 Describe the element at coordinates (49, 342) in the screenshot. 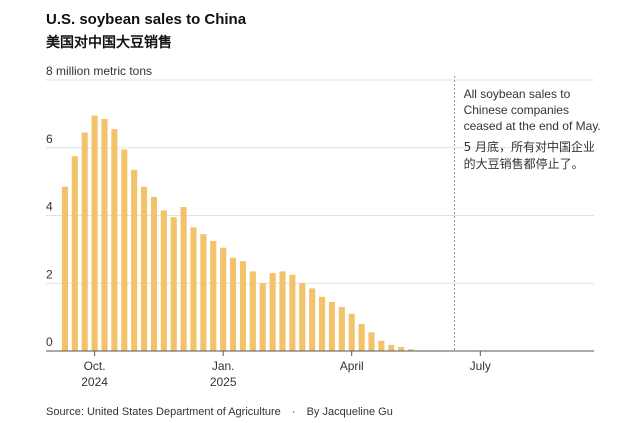

I see `y-tick-label: 0` at that location.